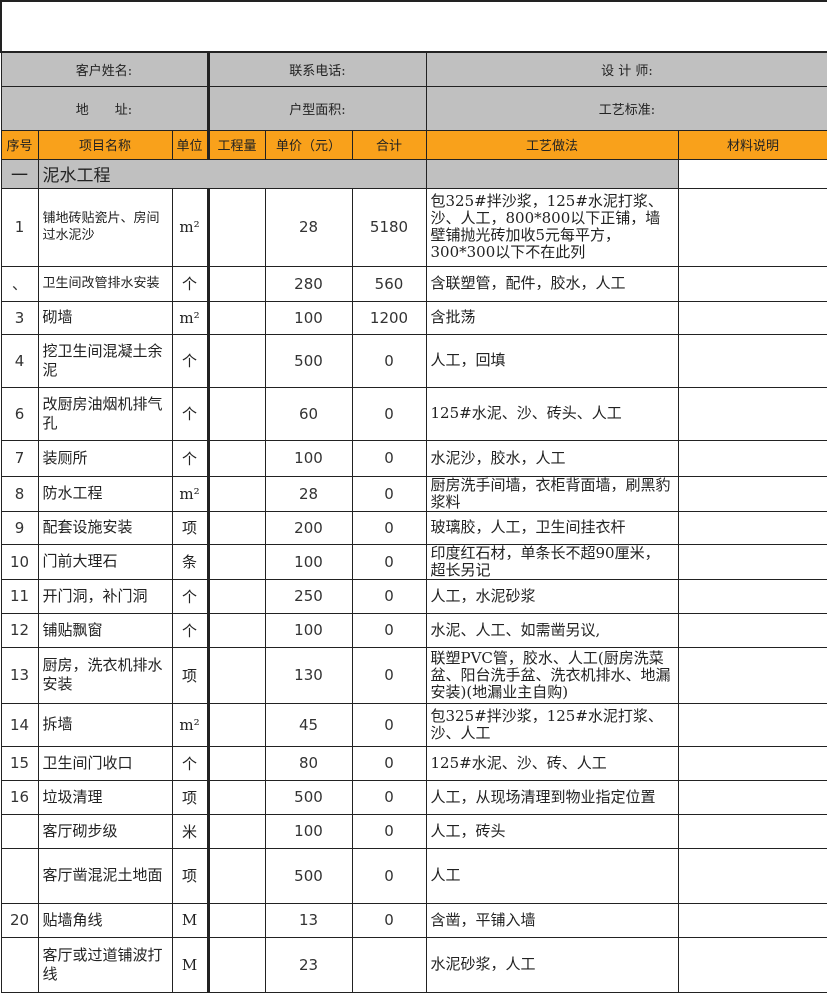 The image size is (827, 993). I want to click on row-price: 13, so click(308, 920).